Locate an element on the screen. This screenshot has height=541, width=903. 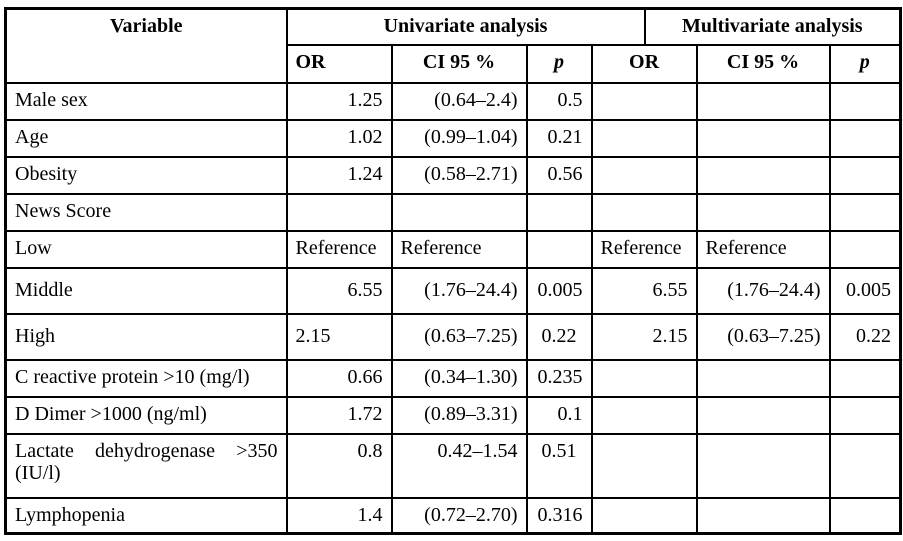
uv-p-cell: 0.22 is located at coordinates (559, 336).